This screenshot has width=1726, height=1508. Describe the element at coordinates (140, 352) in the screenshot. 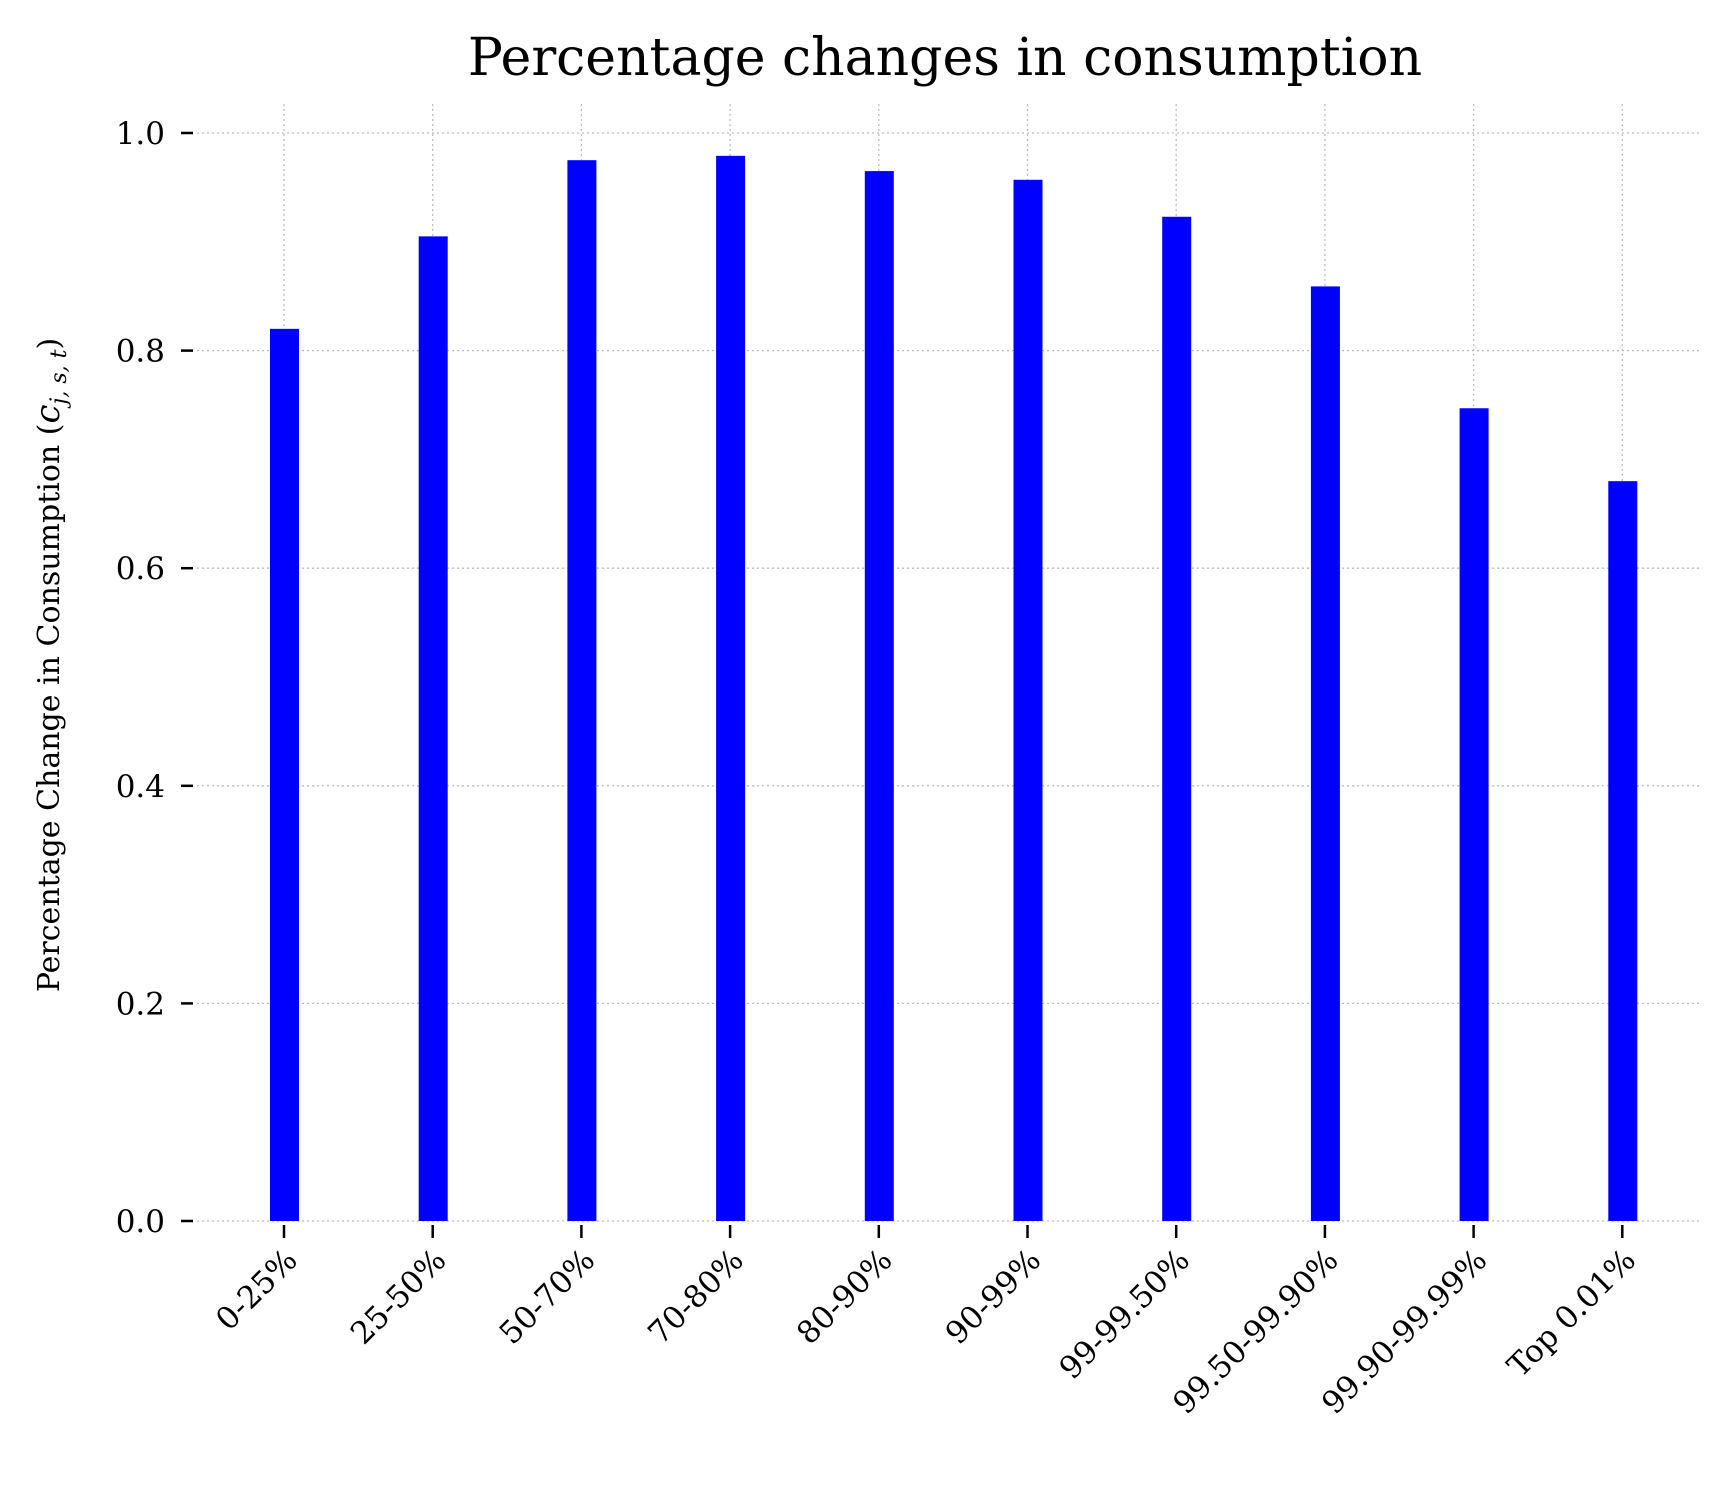

I see `y-tick-label: 0.8` at that location.